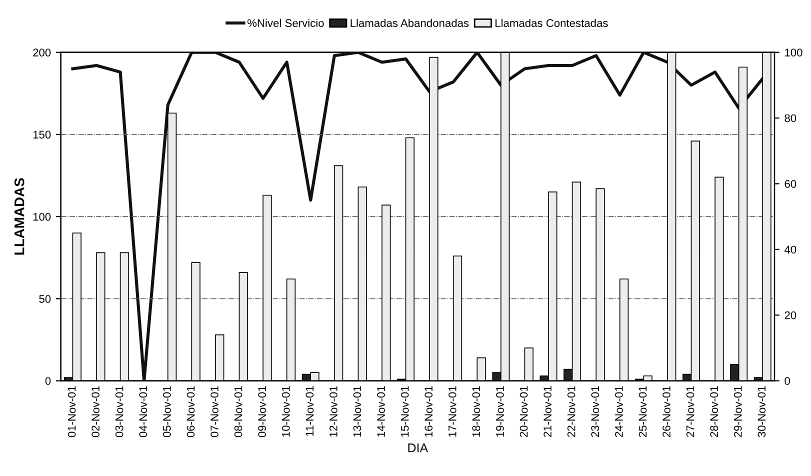  What do you see at coordinates (45, 298) in the screenshot?
I see `y-tick-label: 50` at bounding box center [45, 298].